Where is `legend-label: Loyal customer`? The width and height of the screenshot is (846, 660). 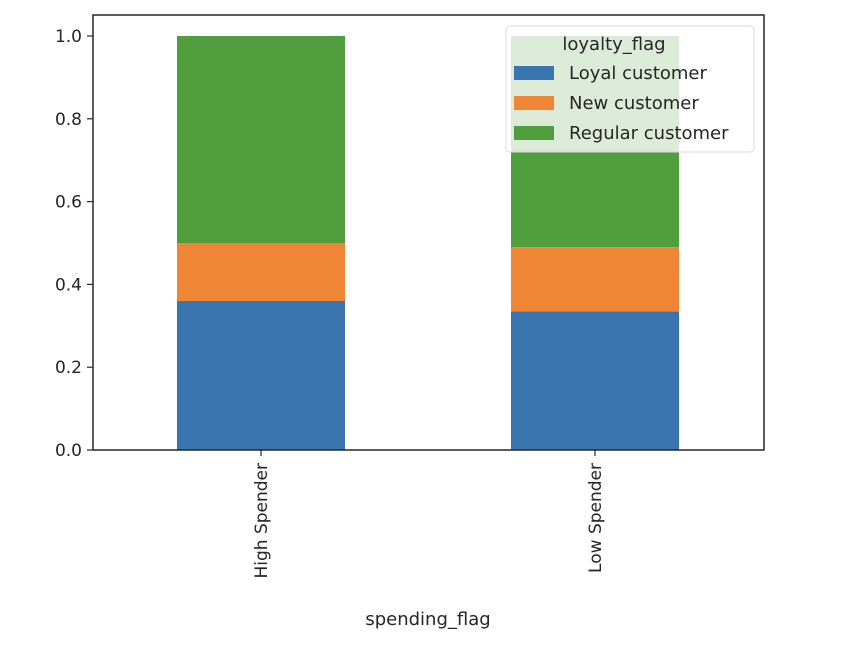 legend-label: Loyal customer is located at coordinates (638, 73).